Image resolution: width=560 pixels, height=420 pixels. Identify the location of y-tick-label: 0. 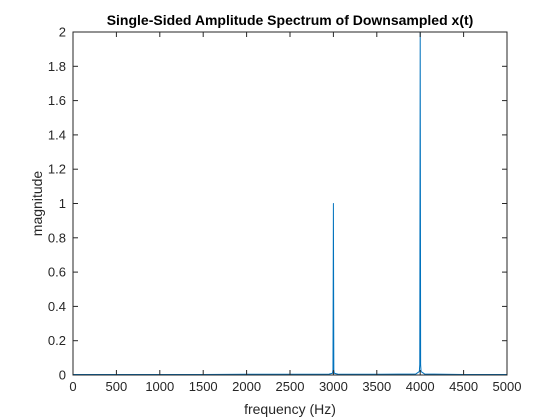
(62, 375).